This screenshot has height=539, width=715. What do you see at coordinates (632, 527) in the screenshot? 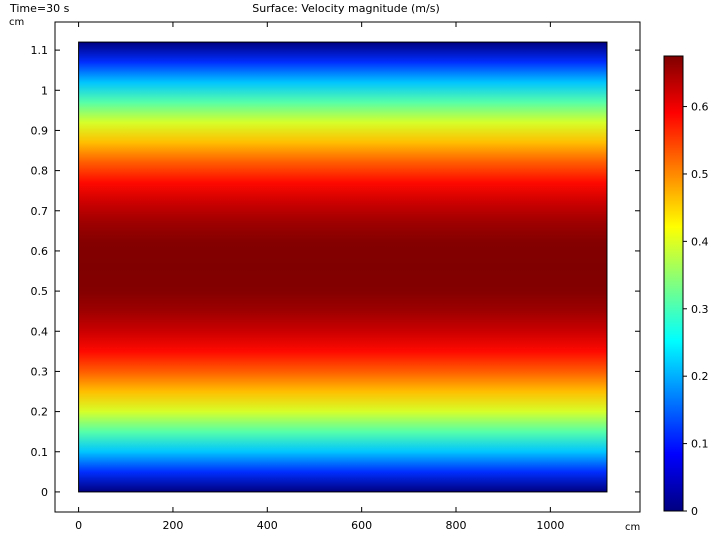
I see `x-axis-unit: cm` at bounding box center [632, 527].